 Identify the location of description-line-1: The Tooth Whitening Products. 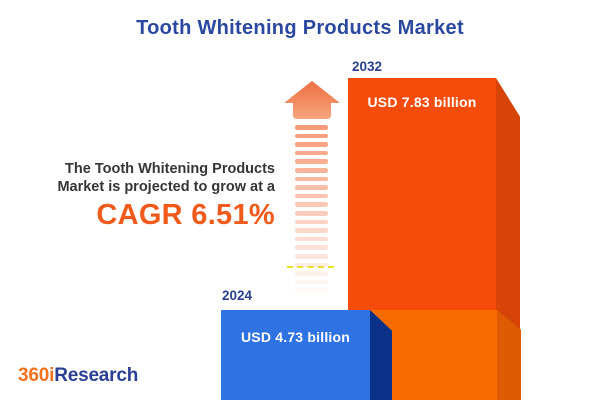
(170, 169).